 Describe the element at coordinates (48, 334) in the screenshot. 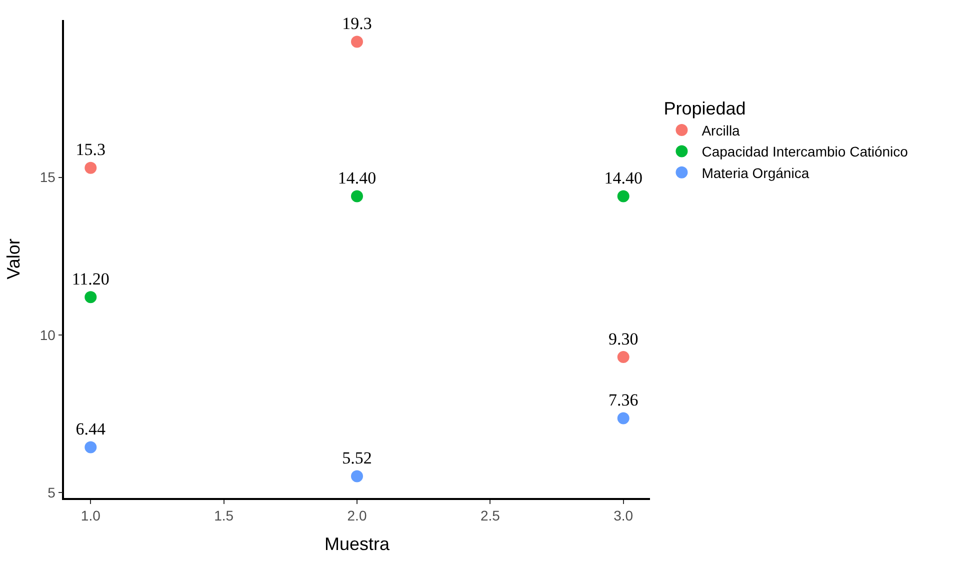

I see `y-tick-label: 10` at that location.